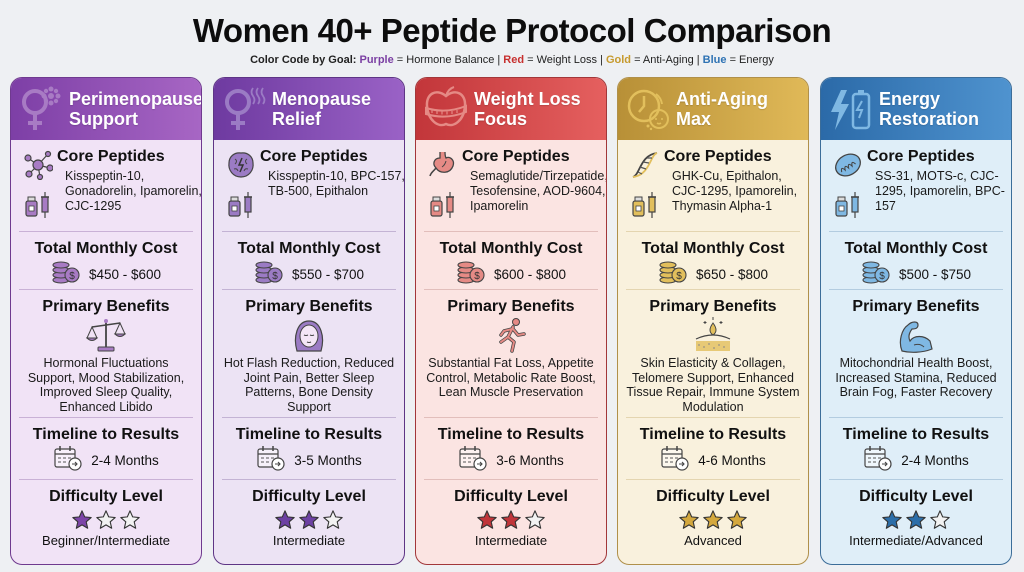  What do you see at coordinates (714, 60) in the screenshot?
I see `legend-blue: Blue` at bounding box center [714, 60].